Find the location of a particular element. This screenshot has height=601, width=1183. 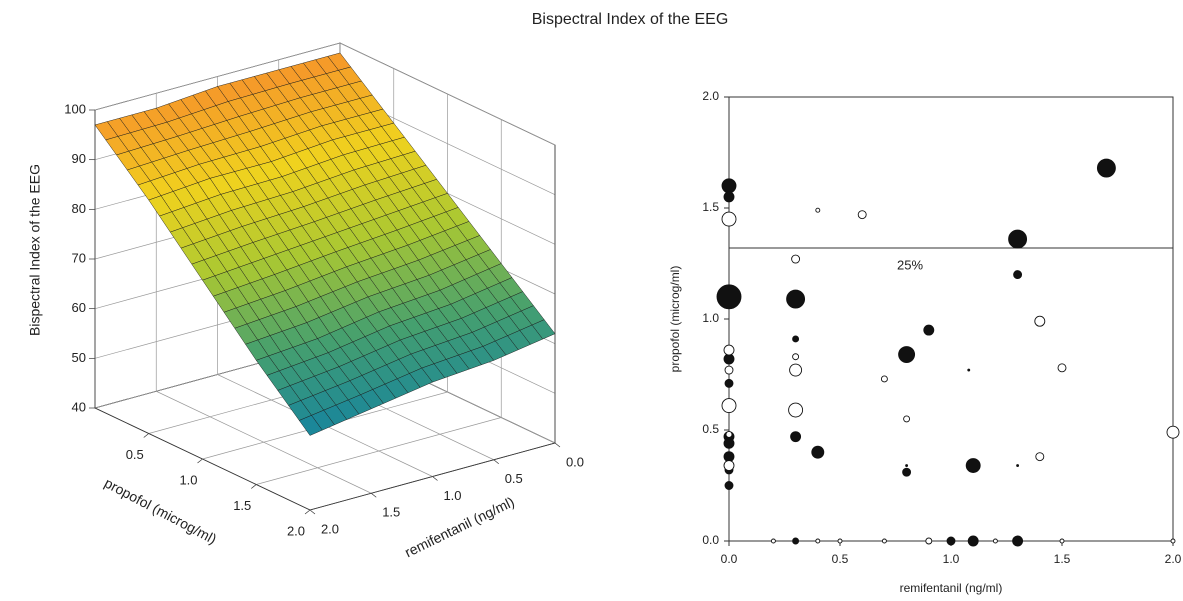

z-tick-label: 100 is located at coordinates (75, 108).